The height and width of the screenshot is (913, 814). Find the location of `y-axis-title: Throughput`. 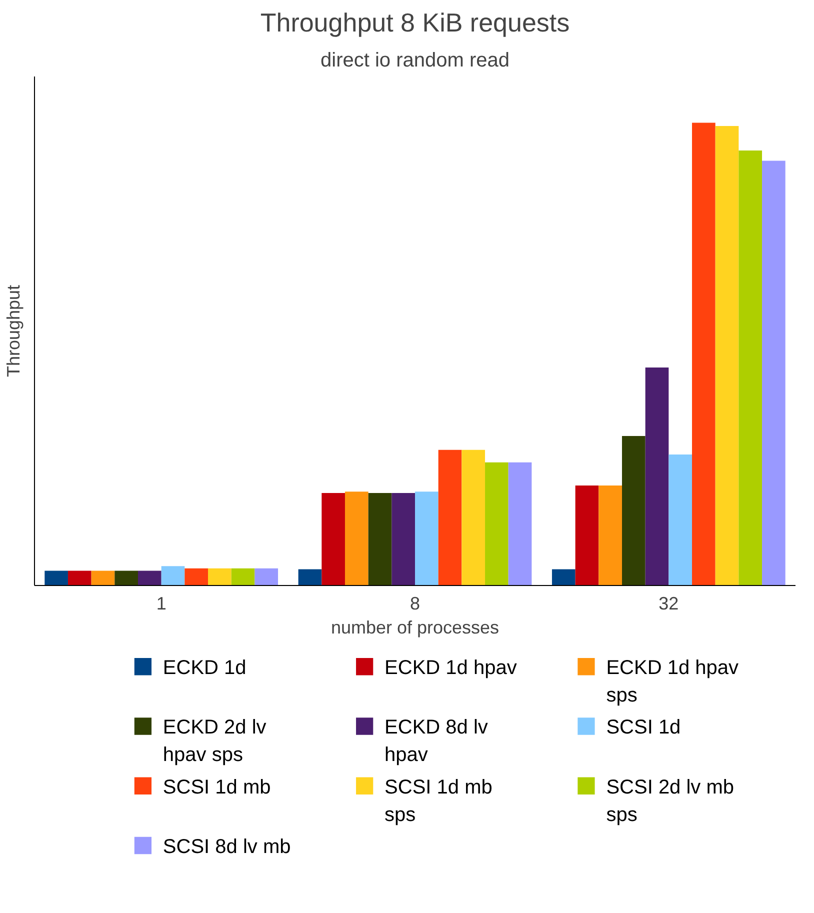

y-axis-title: Throughput is located at coordinates (14, 331).